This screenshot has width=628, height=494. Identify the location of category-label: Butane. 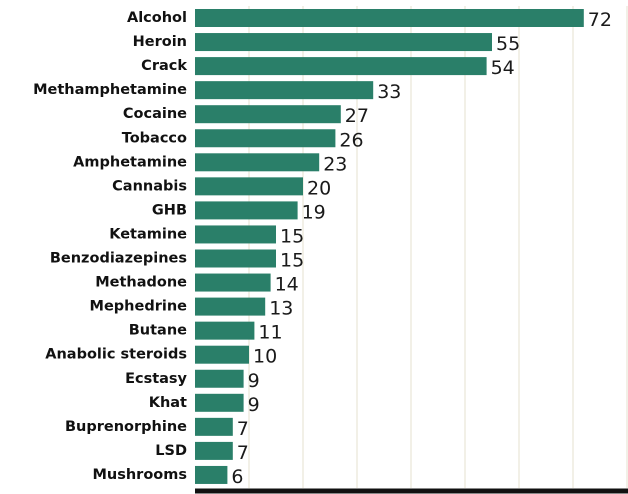
(158, 331).